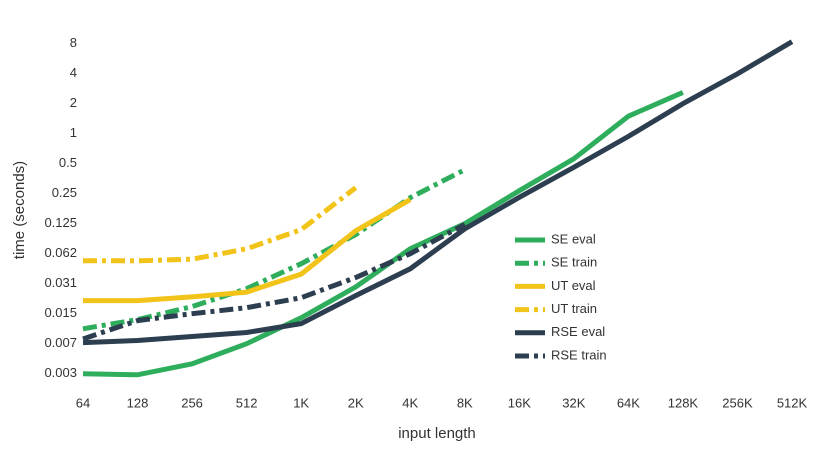 This screenshot has width=830, height=470. Describe the element at coordinates (60, 342) in the screenshot. I see `y-tick-label: 0.007` at that location.